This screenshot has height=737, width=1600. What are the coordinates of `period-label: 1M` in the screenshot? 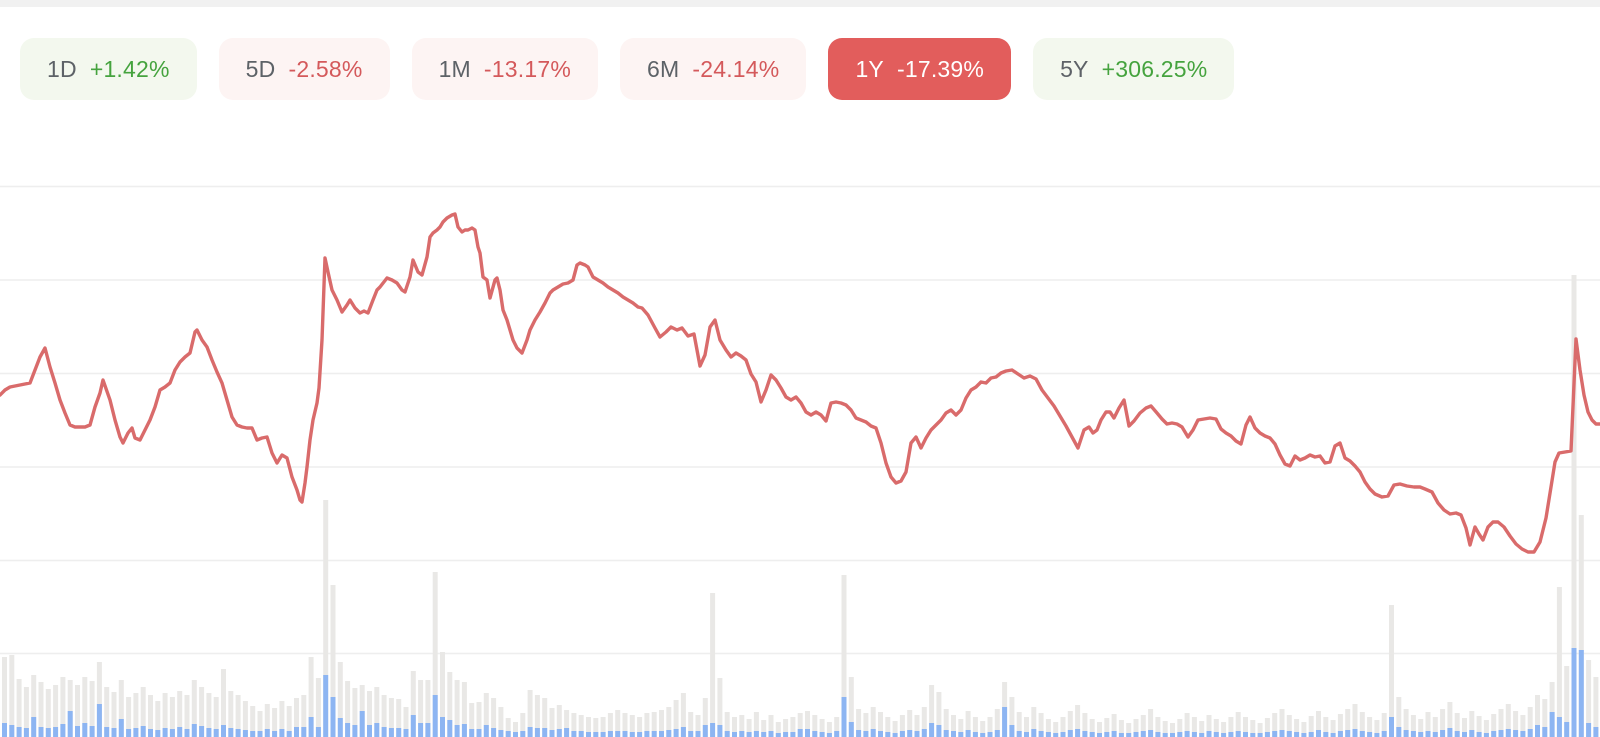 It's located at (454, 68).